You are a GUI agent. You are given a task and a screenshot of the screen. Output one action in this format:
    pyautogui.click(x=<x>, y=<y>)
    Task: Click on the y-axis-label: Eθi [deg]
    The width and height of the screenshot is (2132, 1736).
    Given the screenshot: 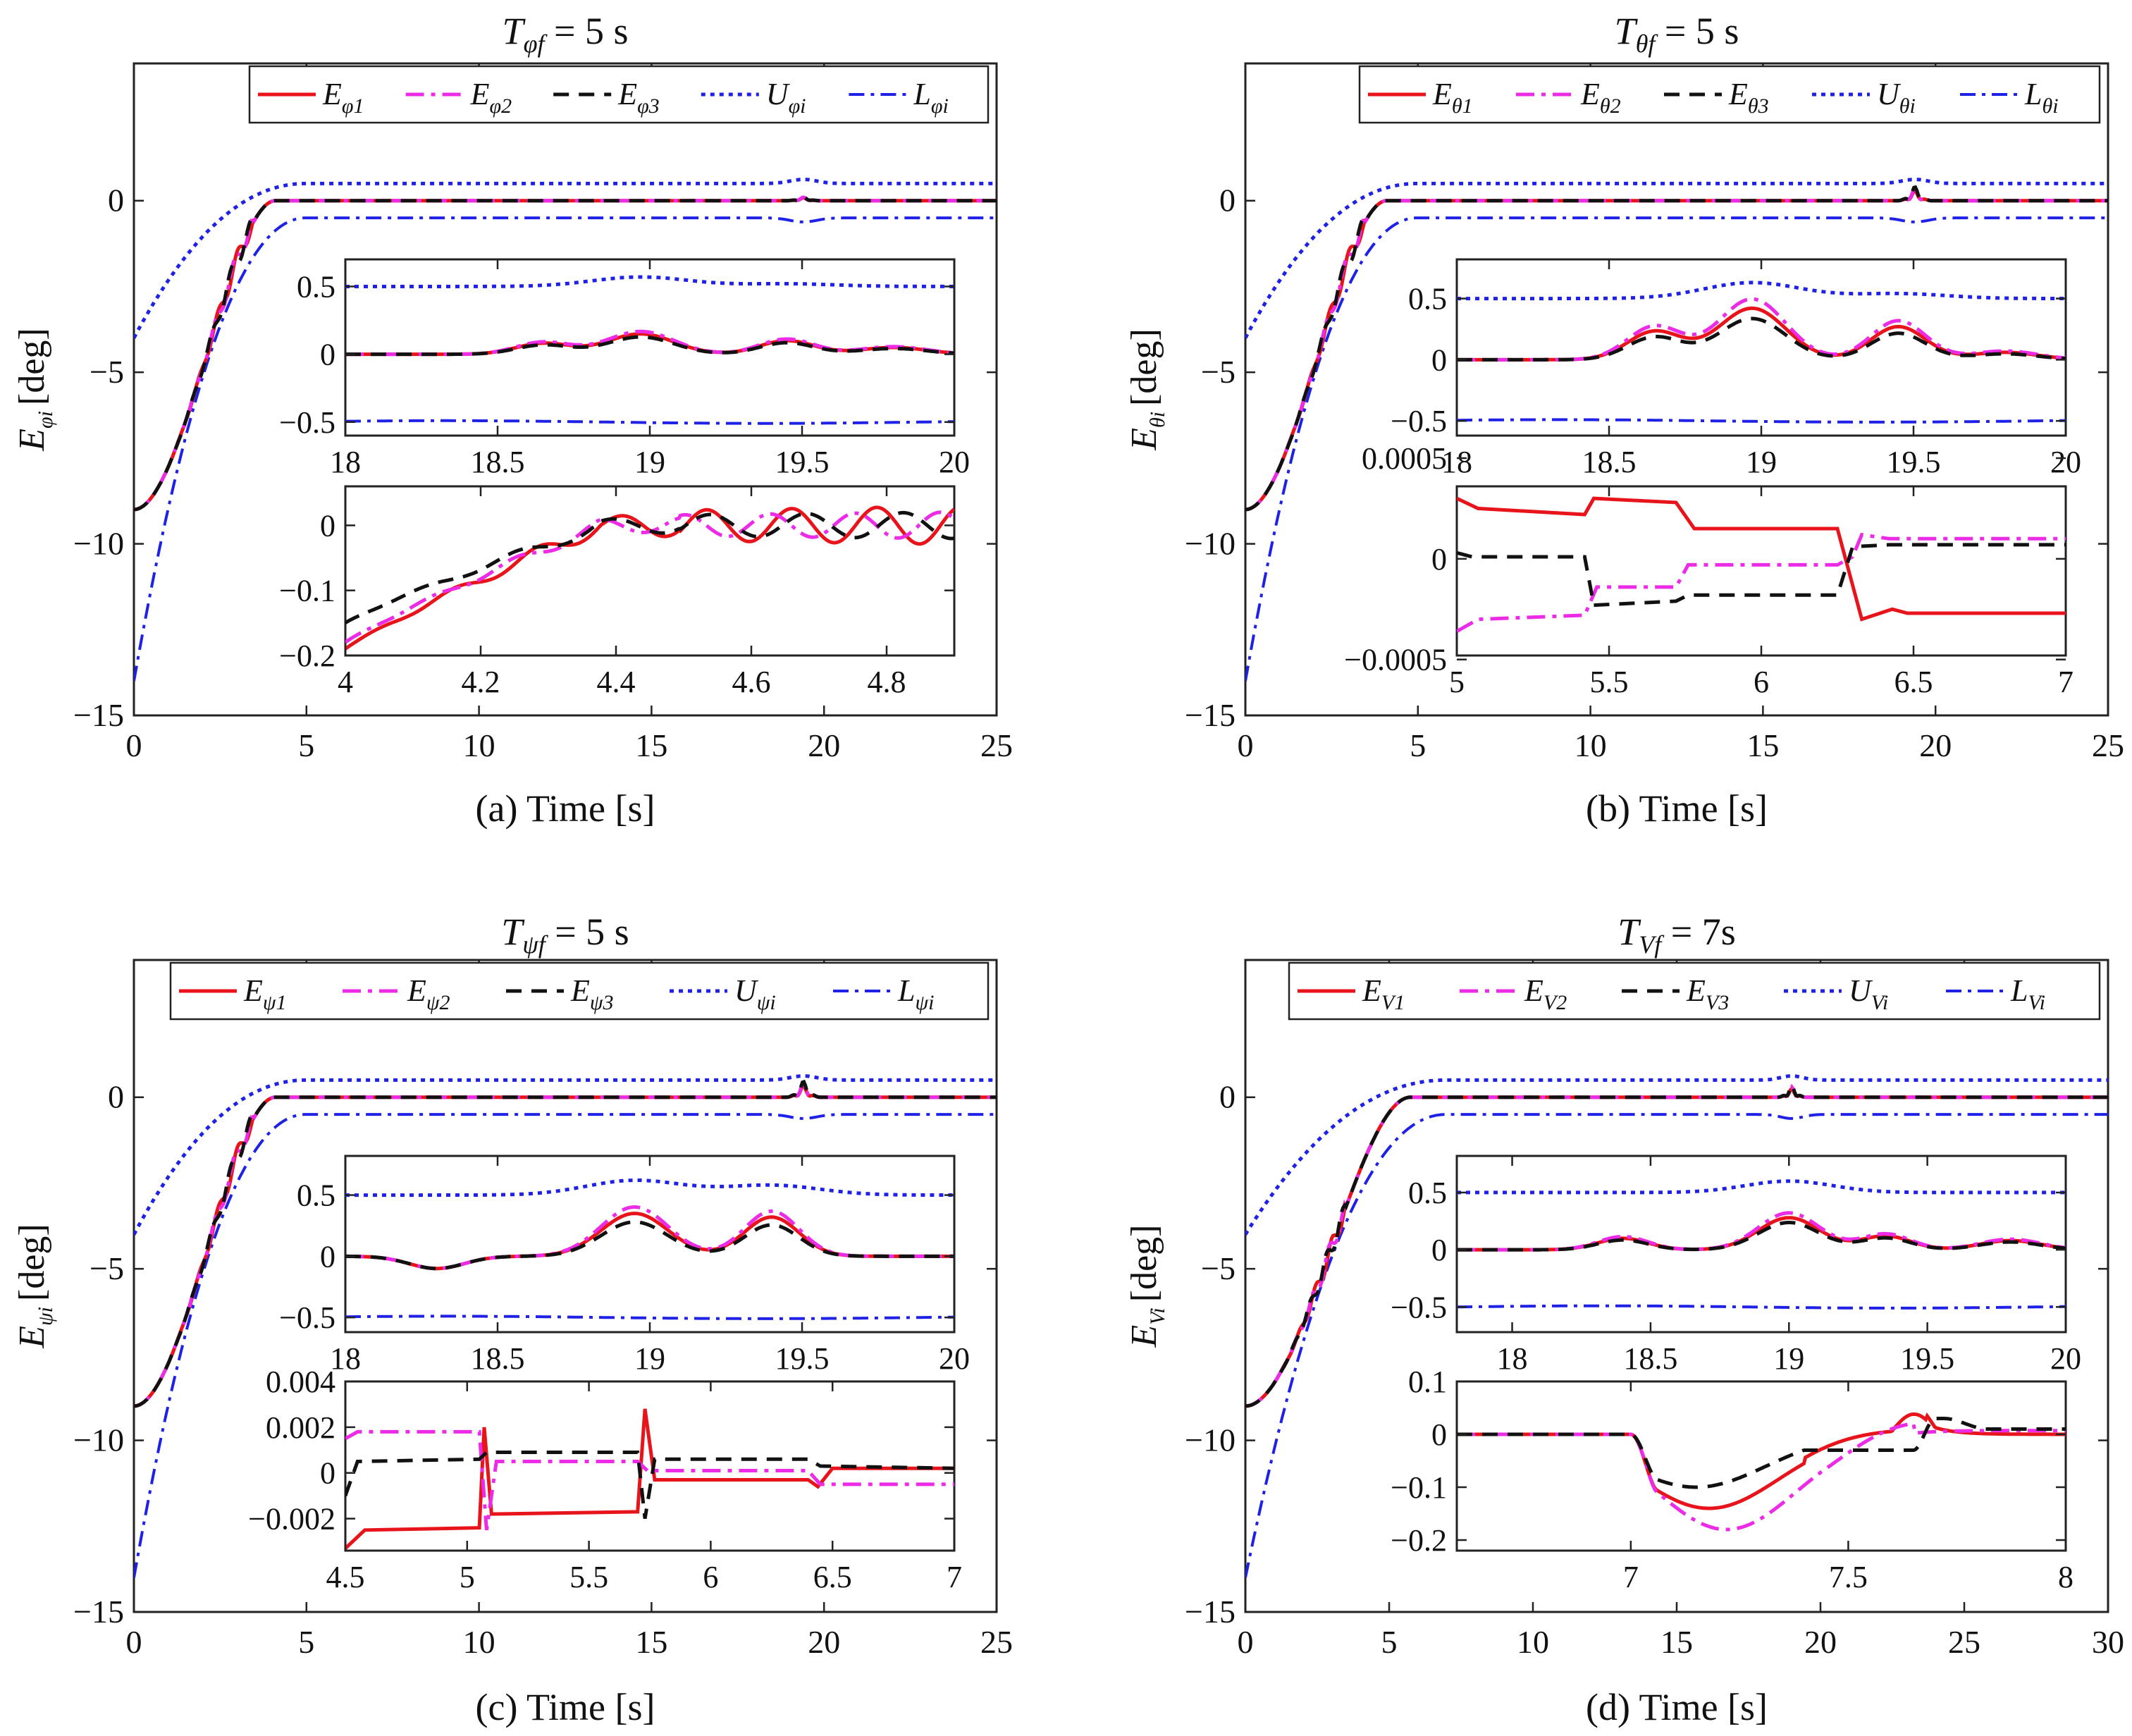 What is the action you would take?
    pyautogui.click(x=1146, y=389)
    